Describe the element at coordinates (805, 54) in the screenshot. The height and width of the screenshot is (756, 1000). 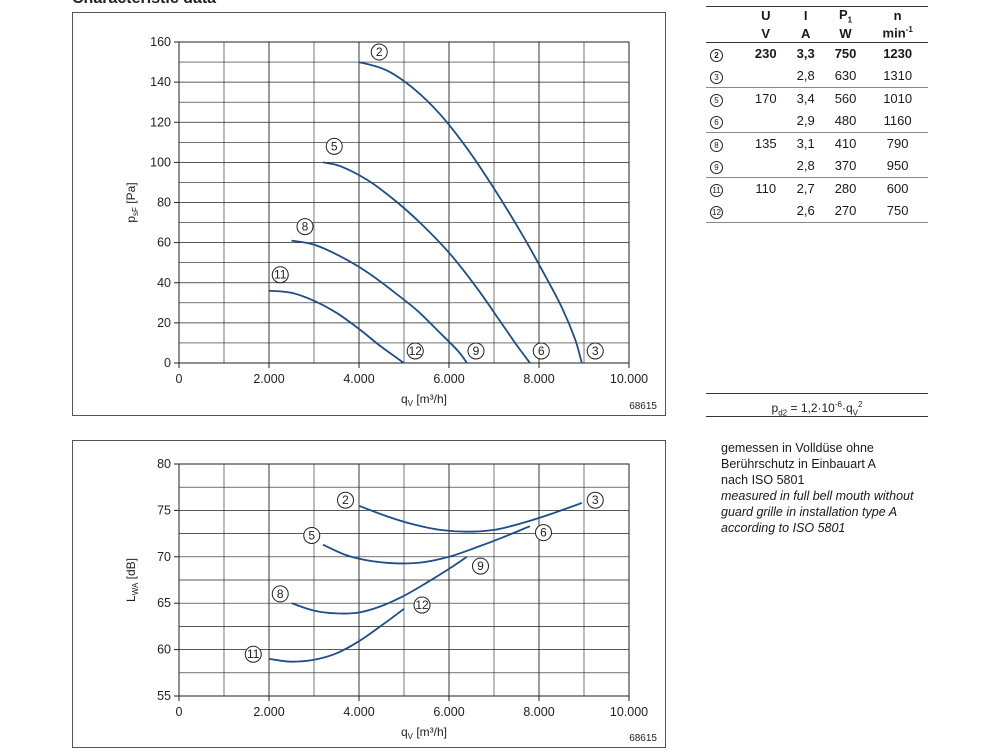
I see `table-cell-i: 3,3` at that location.